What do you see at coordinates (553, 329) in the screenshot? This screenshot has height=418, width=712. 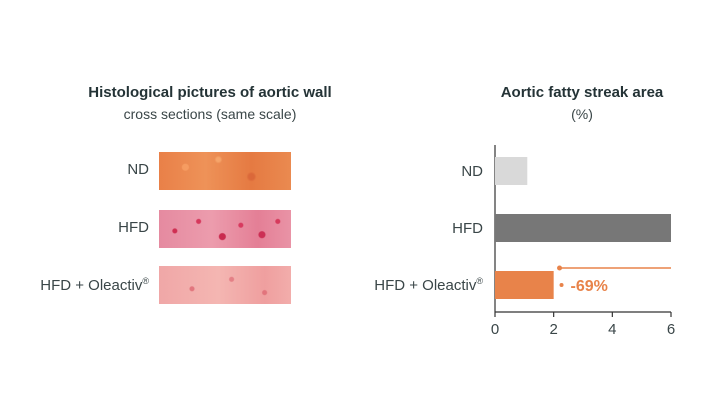 I see `x-tick-label-2: 2` at bounding box center [553, 329].